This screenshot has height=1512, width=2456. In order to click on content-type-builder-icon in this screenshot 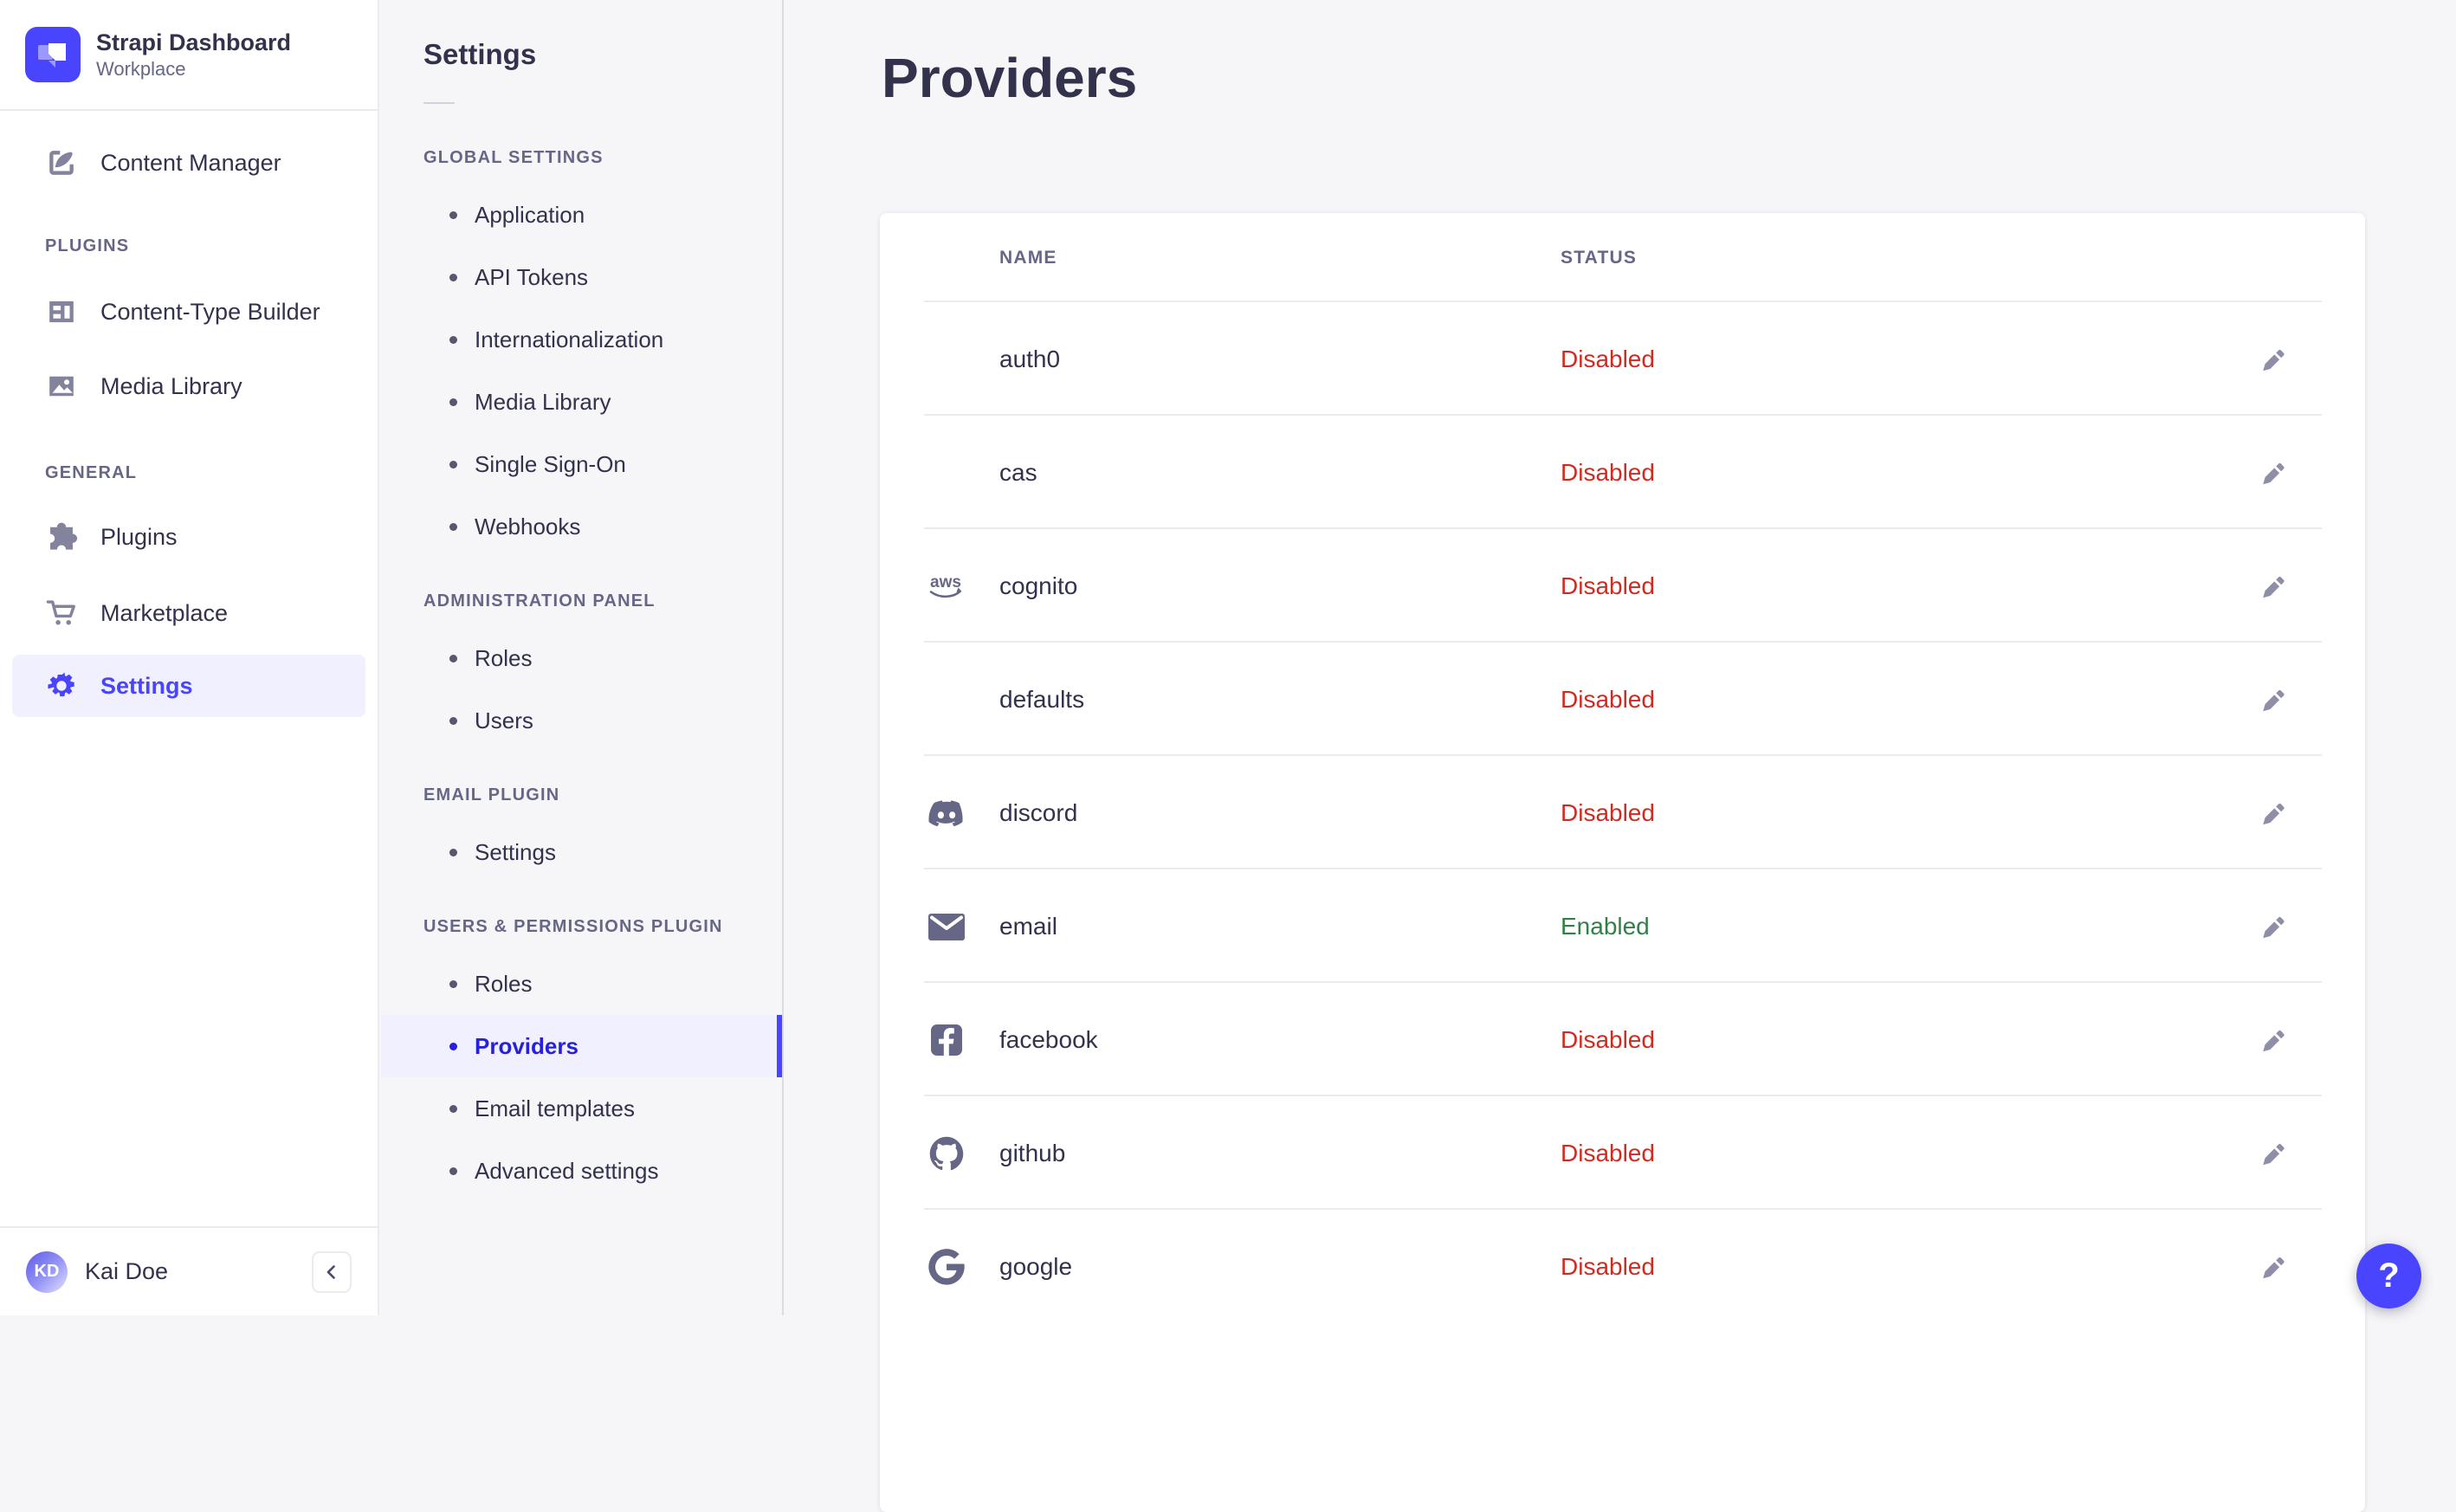, I will do `click(62, 311)`.